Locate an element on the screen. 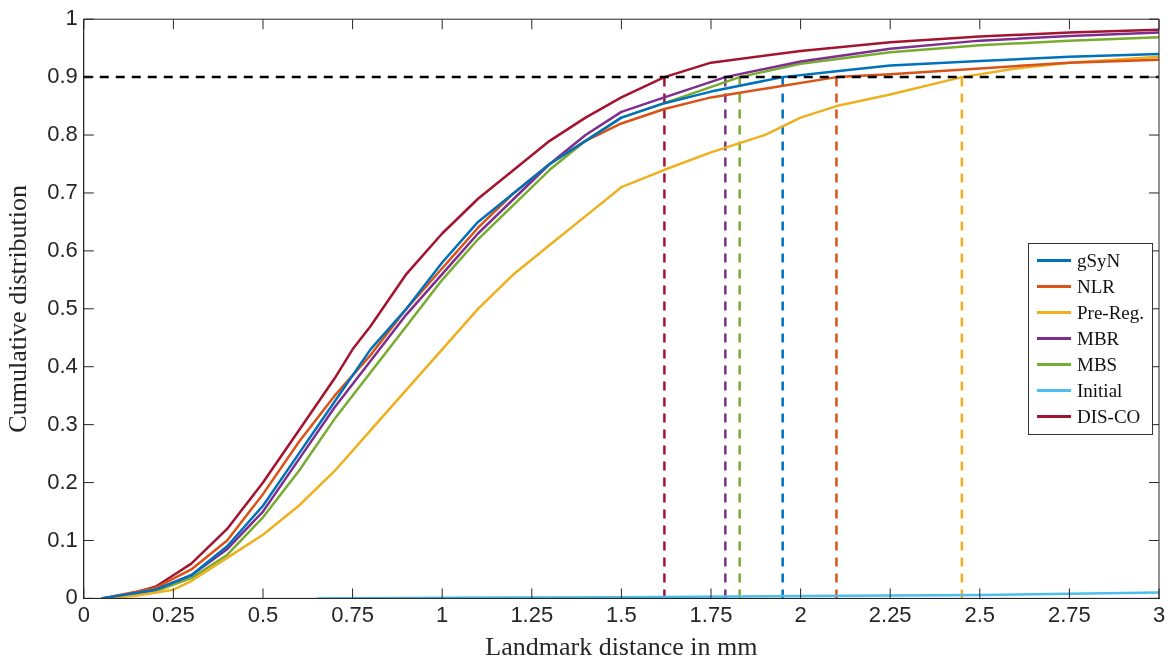 The height and width of the screenshot is (668, 1175). y-tick-label: 0.4 is located at coordinates (62, 365).